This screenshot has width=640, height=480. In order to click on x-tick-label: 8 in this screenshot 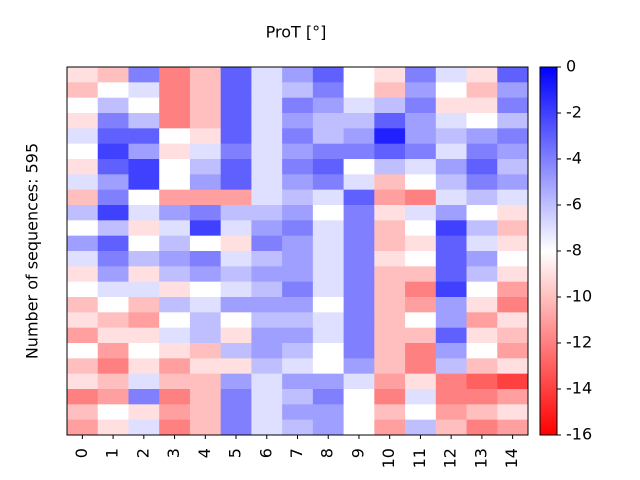, I will do `click(327, 453)`.